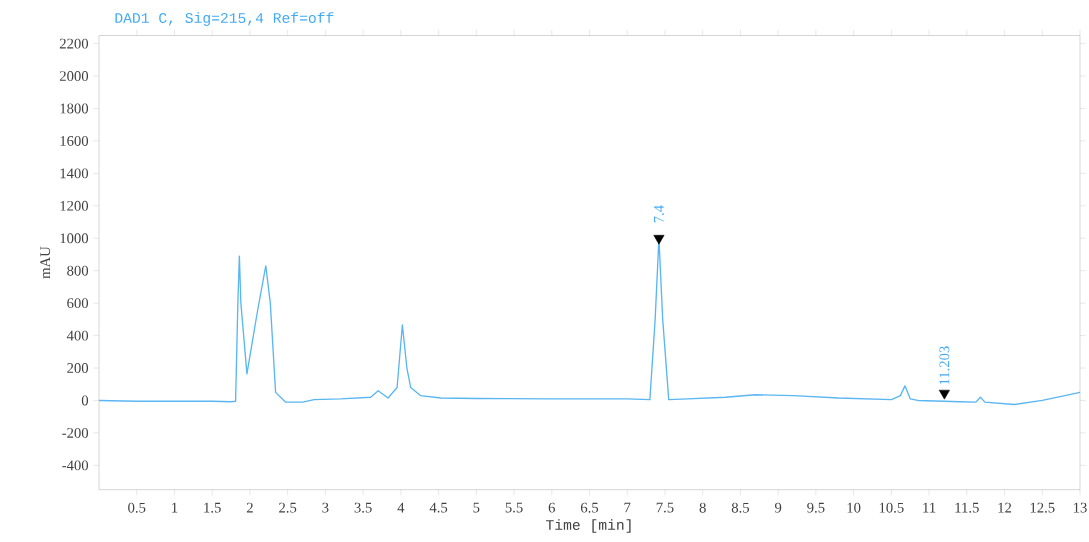 The height and width of the screenshot is (542, 1089). I want to click on y-tick-label: 2200, so click(74, 43).